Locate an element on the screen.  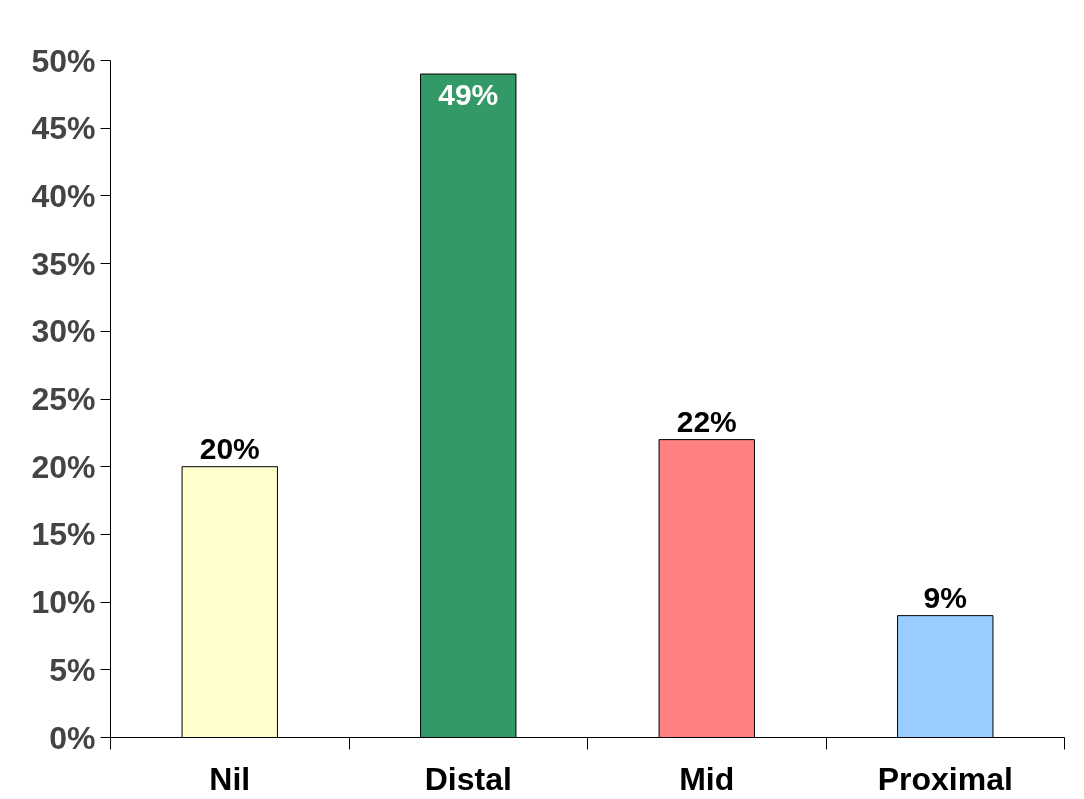
x-tick-label: Mid is located at coordinates (707, 778).